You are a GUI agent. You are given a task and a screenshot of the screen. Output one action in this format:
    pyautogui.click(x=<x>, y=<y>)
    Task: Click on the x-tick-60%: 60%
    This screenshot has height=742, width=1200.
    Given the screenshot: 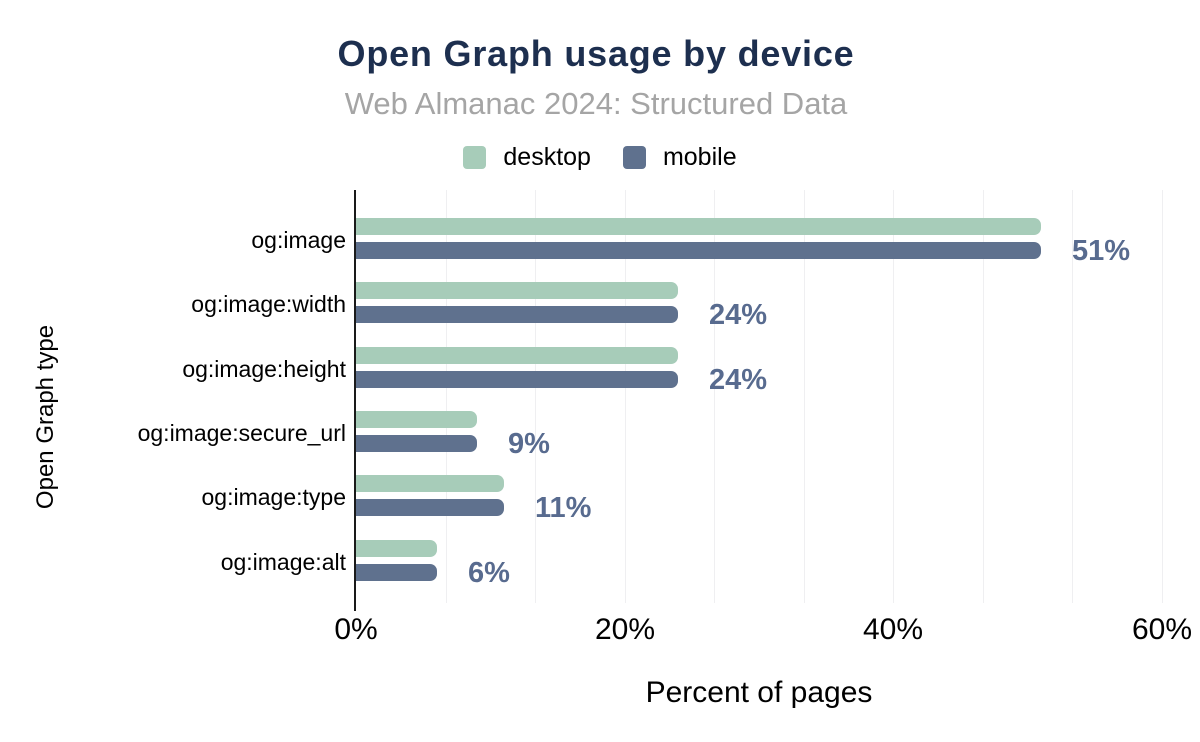 What is the action you would take?
    pyautogui.click(x=1162, y=629)
    